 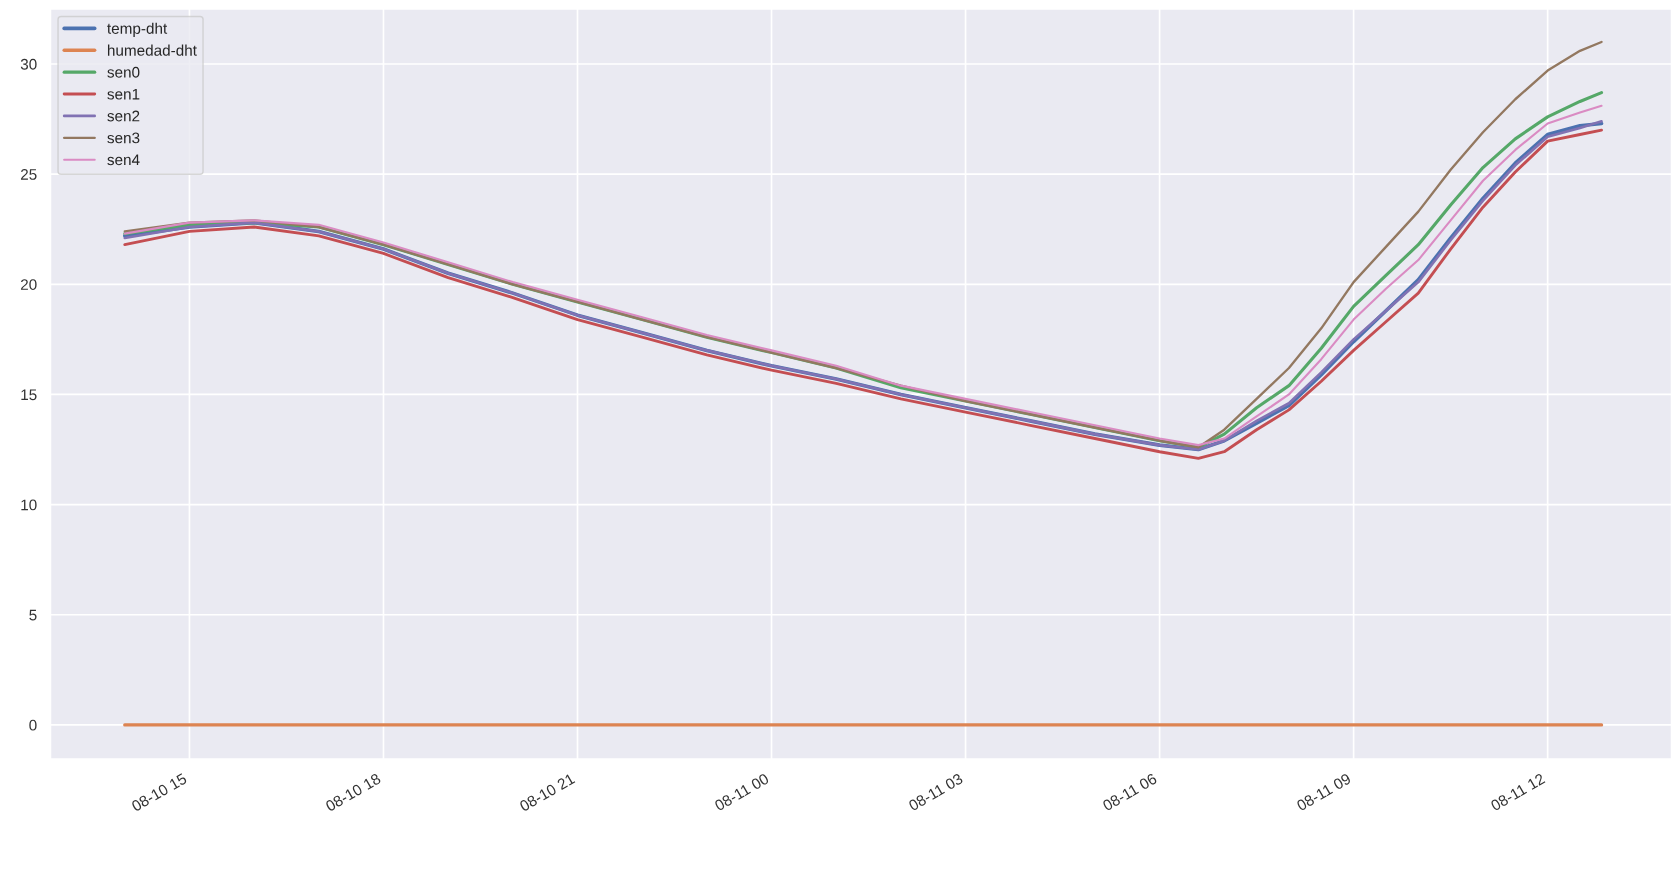 What do you see at coordinates (123, 138) in the screenshot?
I see `legend-label: sen3` at bounding box center [123, 138].